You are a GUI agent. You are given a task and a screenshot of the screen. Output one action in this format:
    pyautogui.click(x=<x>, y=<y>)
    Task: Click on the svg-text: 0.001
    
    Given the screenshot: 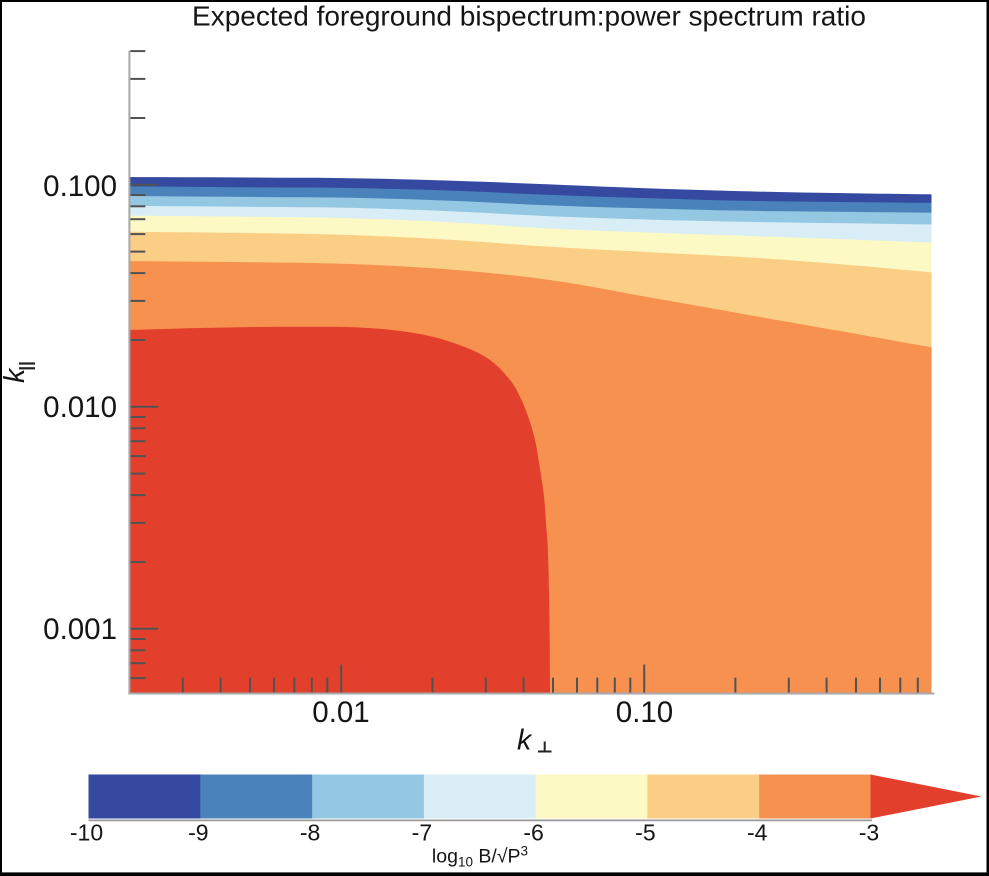 What is the action you would take?
    pyautogui.click(x=80, y=629)
    